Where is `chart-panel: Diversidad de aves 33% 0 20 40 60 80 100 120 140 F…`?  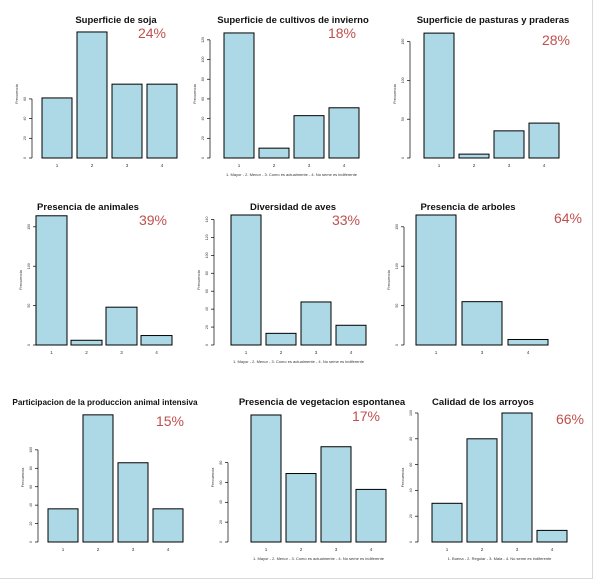 chart-panel: Diversidad de aves 33% 0 20 40 60 80 100 120 140 F… is located at coordinates (295, 289).